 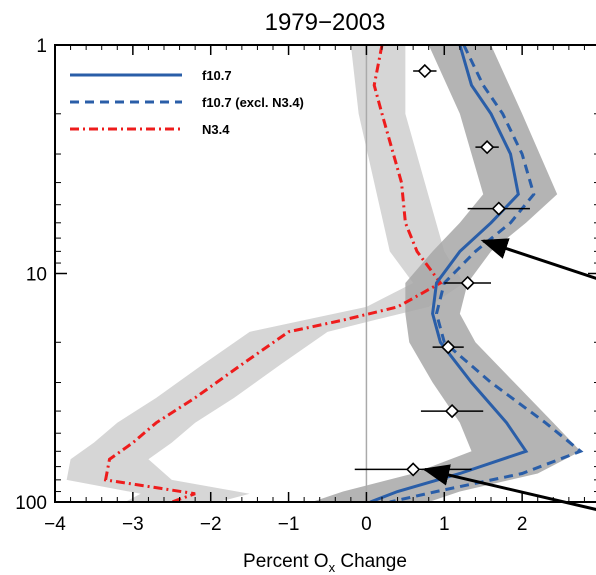 What do you see at coordinates (509, 375) in the screenshot?
I see `annotation-arrows` at bounding box center [509, 375].